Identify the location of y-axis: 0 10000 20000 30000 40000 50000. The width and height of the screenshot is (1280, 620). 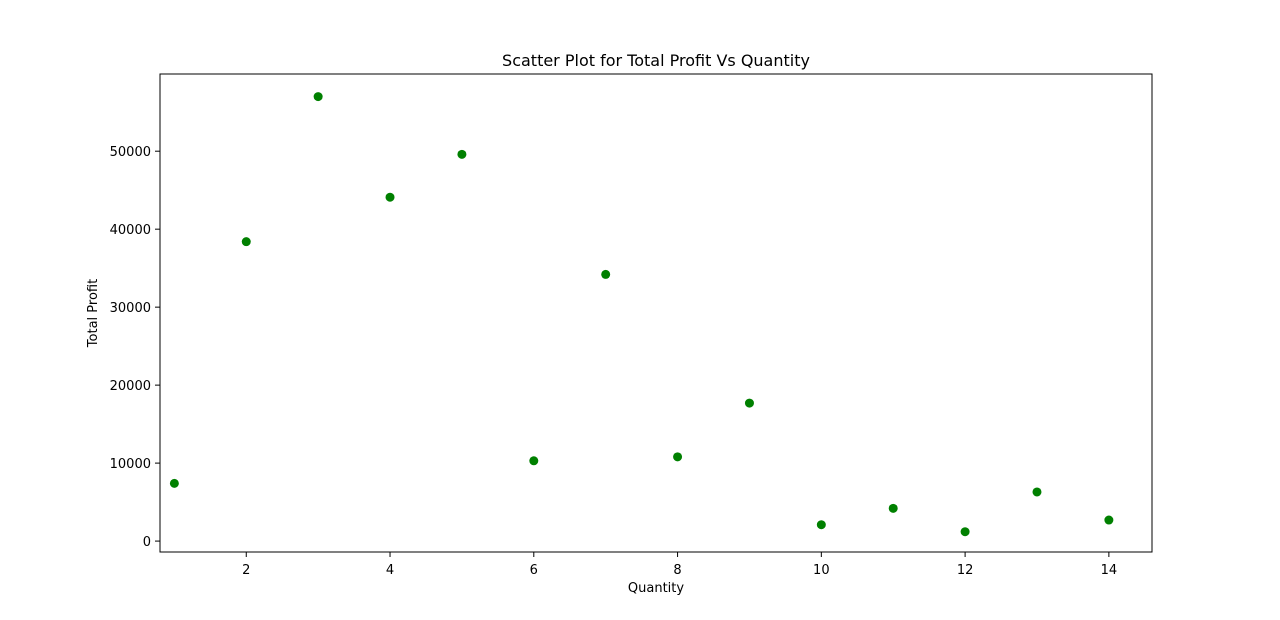
(135, 347).